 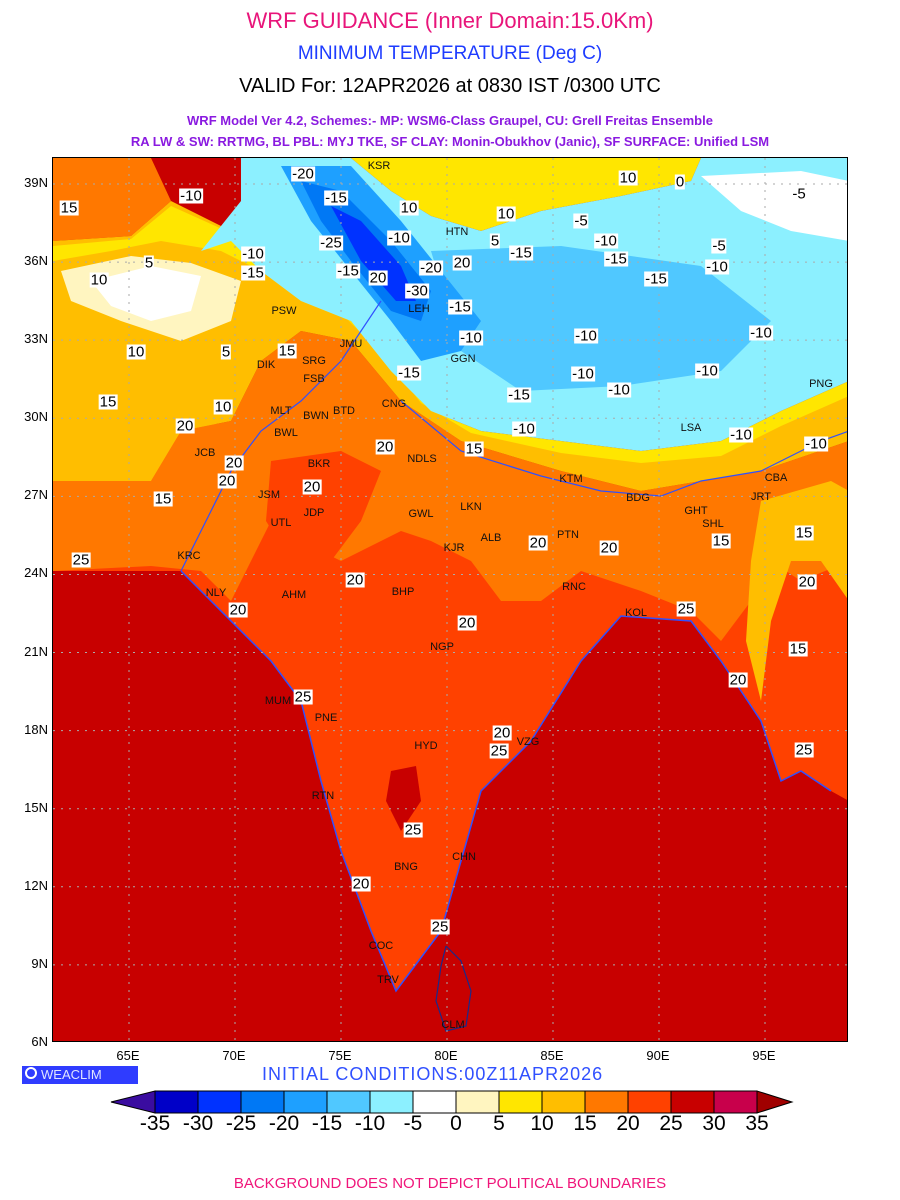 What do you see at coordinates (344, 411) in the screenshot?
I see `city-label: BTD` at bounding box center [344, 411].